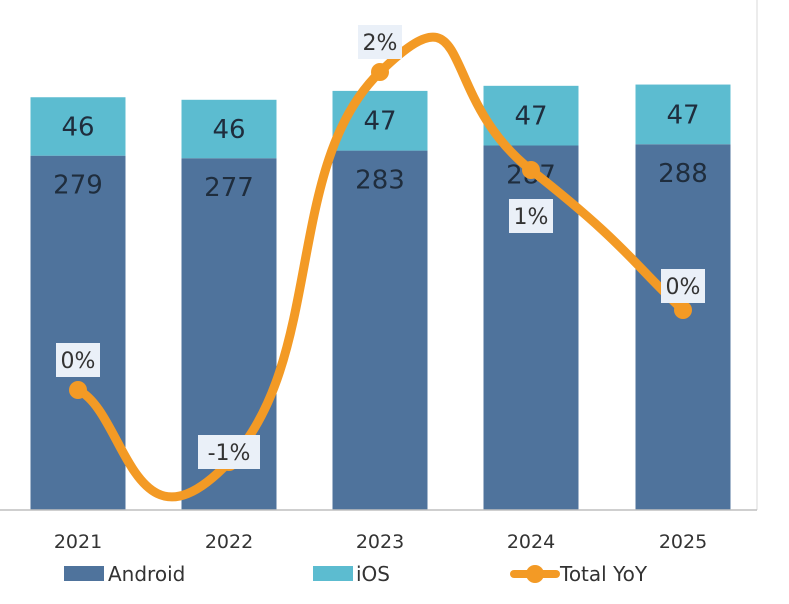 Image resolution: width=789 pixels, height=604 pixels. I want to click on yoy-value-label: -1%, so click(229, 453).